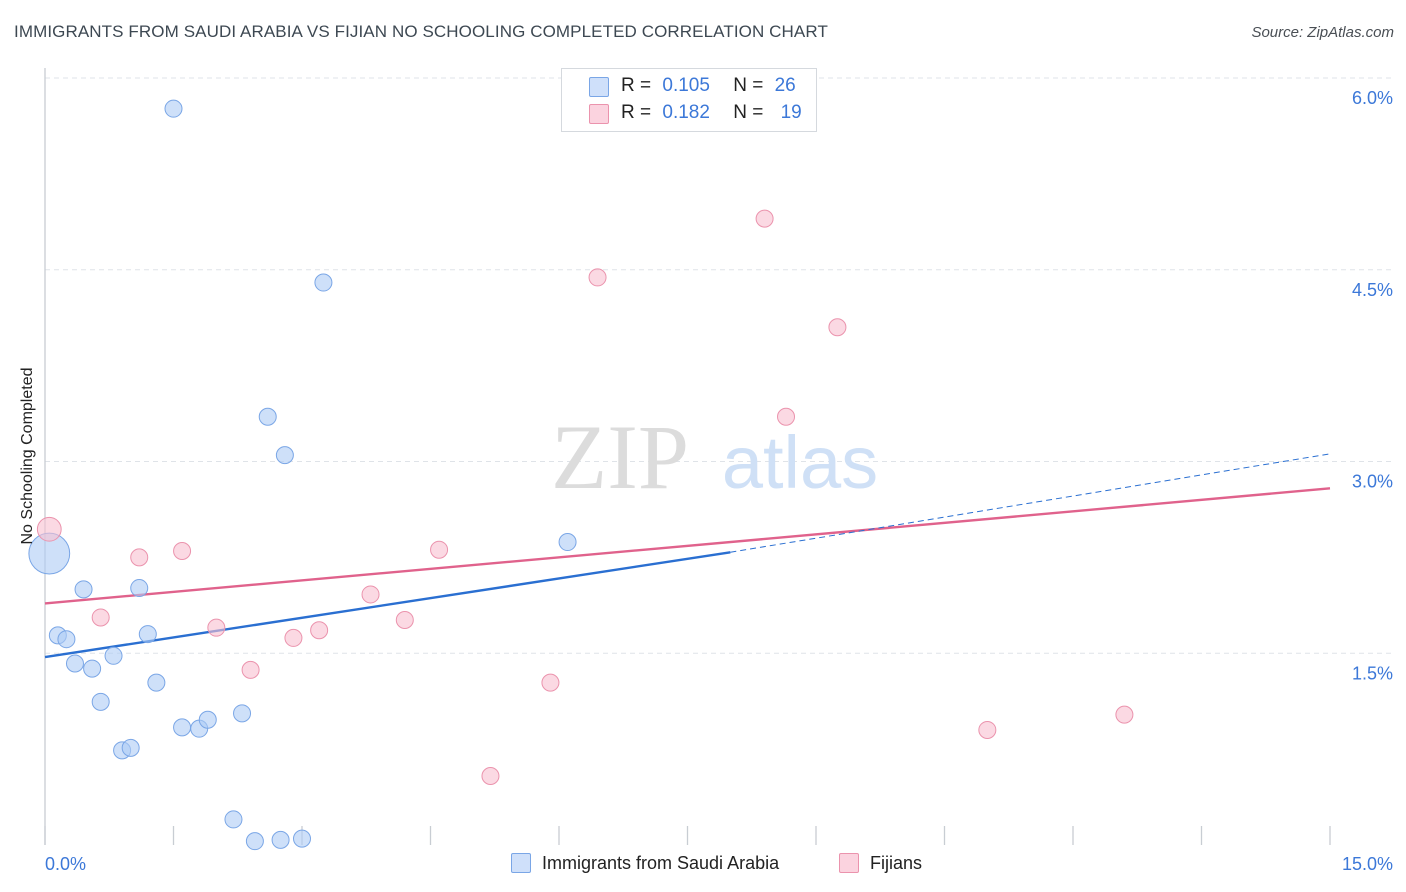  What do you see at coordinates (1372, 482) in the screenshot?
I see `y-tick-label: 3.0%` at bounding box center [1372, 482].